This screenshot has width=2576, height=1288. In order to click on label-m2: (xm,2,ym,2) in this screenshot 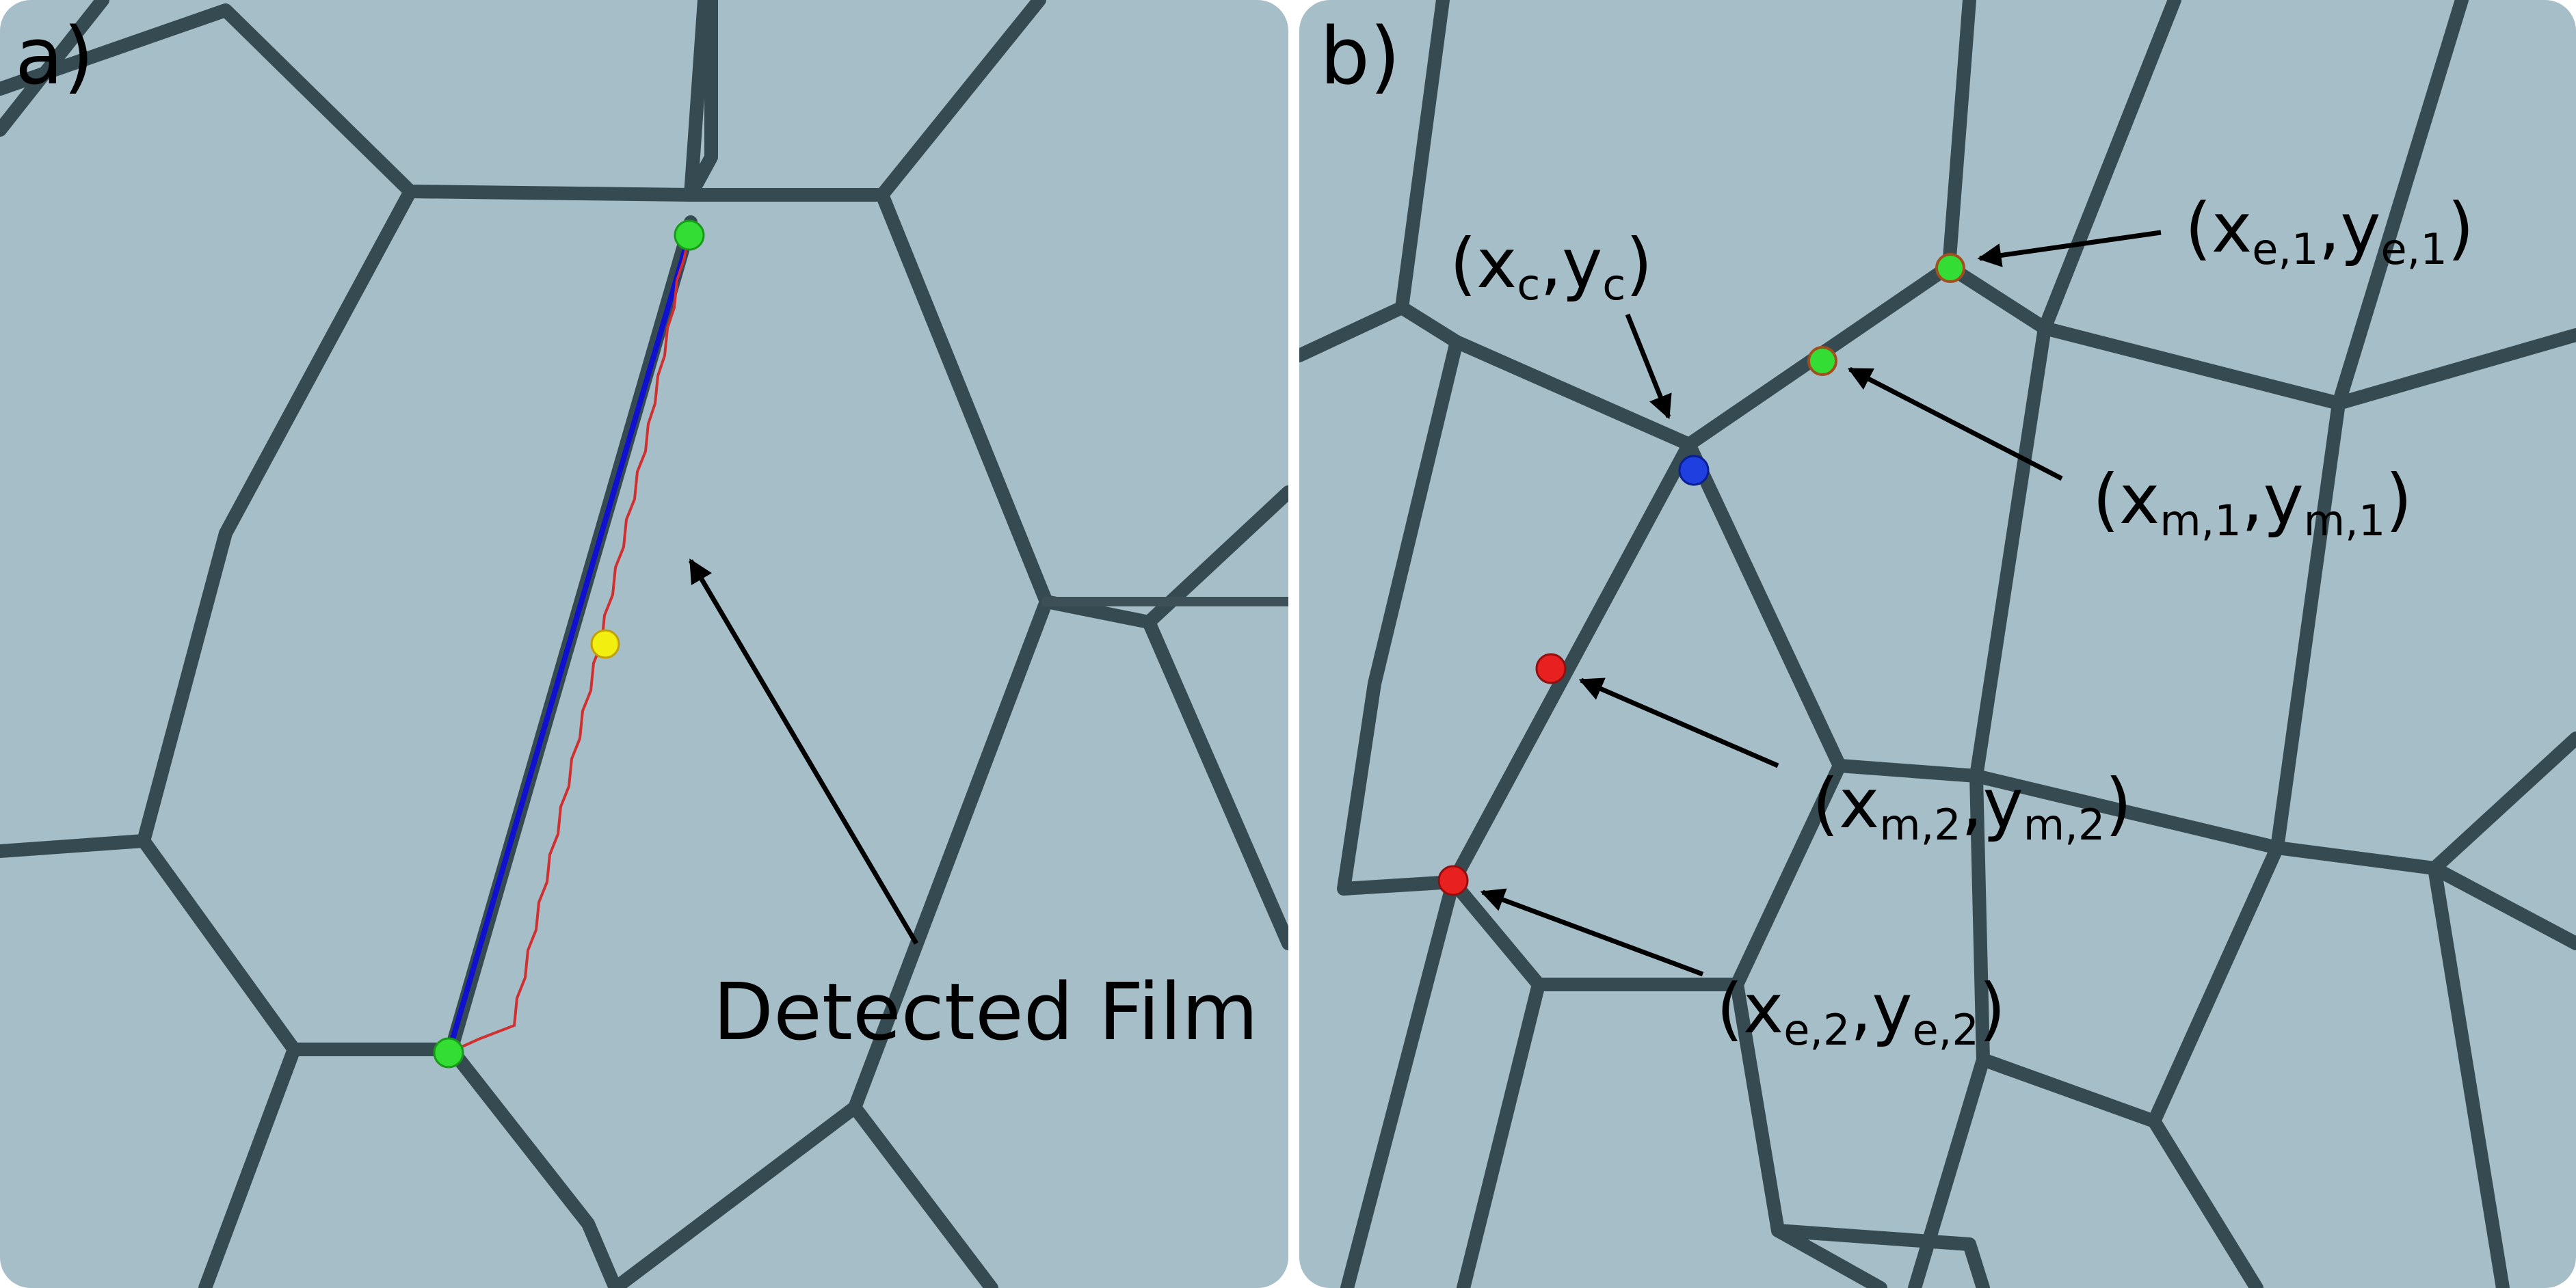, I will do `click(1972, 807)`.